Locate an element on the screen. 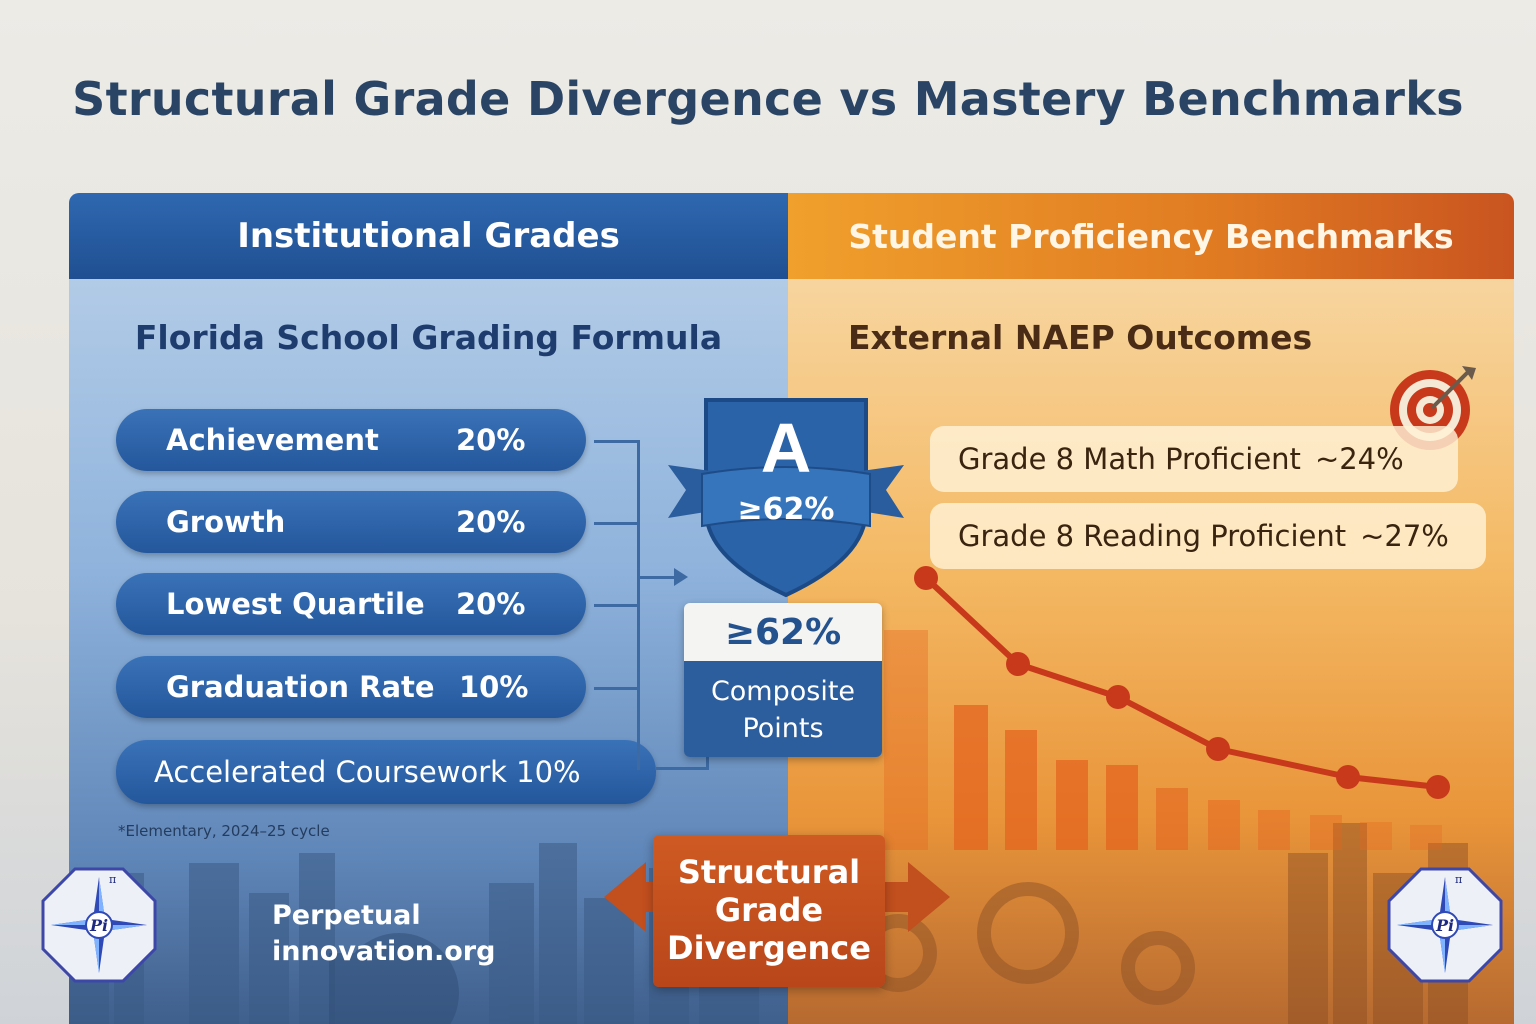 This screenshot has width=1536, height=1024. math-proficiency-label: Grade 8 Math Proficient is located at coordinates (1129, 459).